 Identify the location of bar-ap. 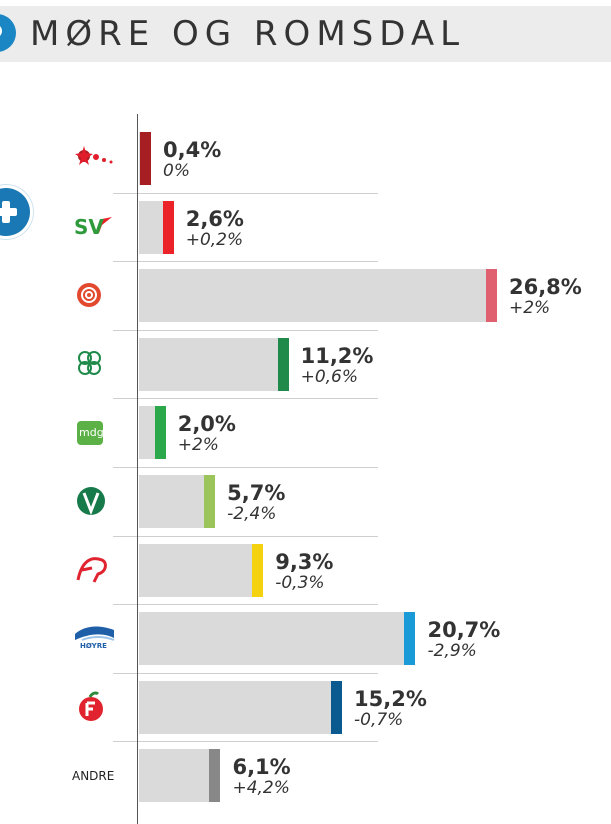
(318, 295).